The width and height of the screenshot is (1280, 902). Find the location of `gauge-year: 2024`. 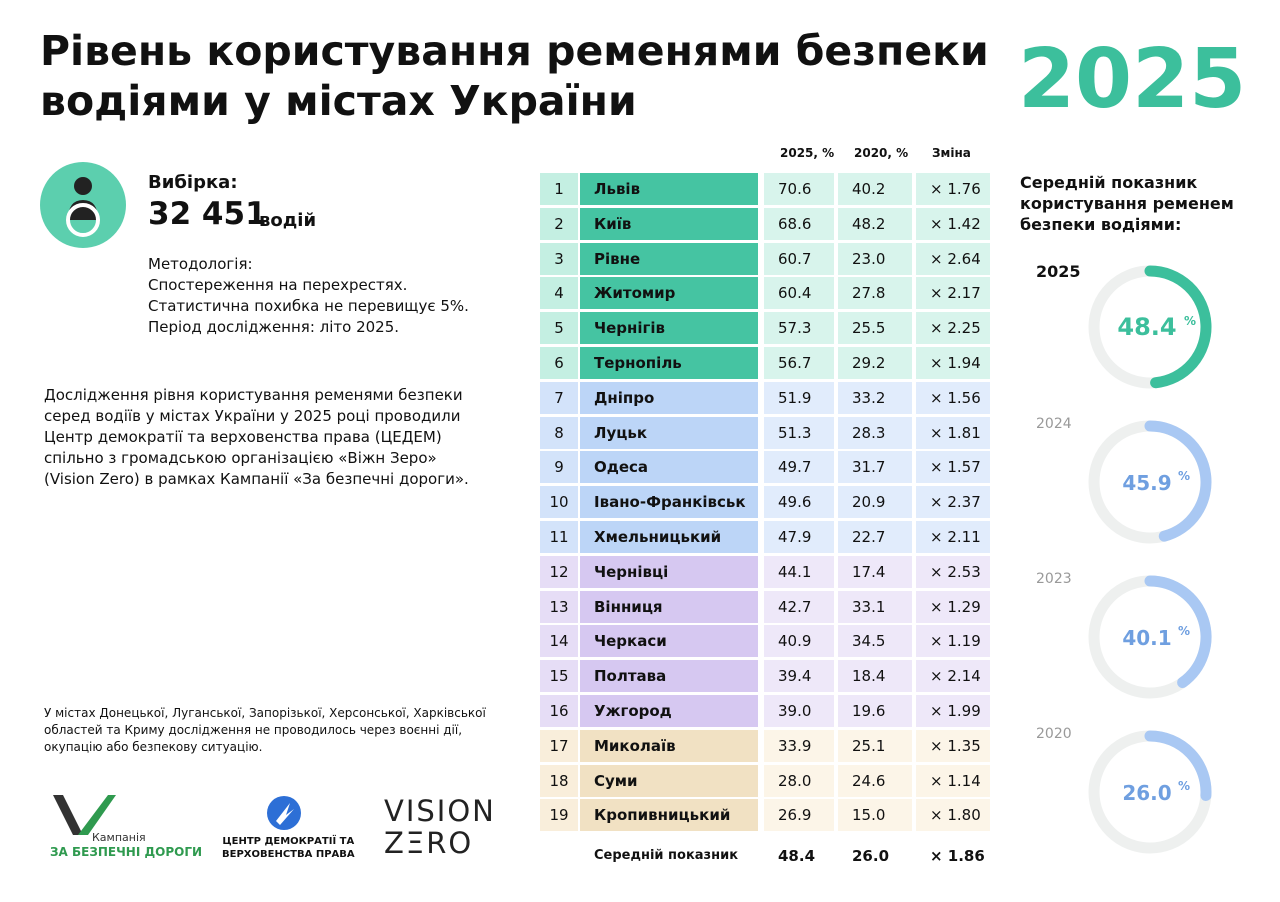

gauge-year: 2024 is located at coordinates (1054, 424).